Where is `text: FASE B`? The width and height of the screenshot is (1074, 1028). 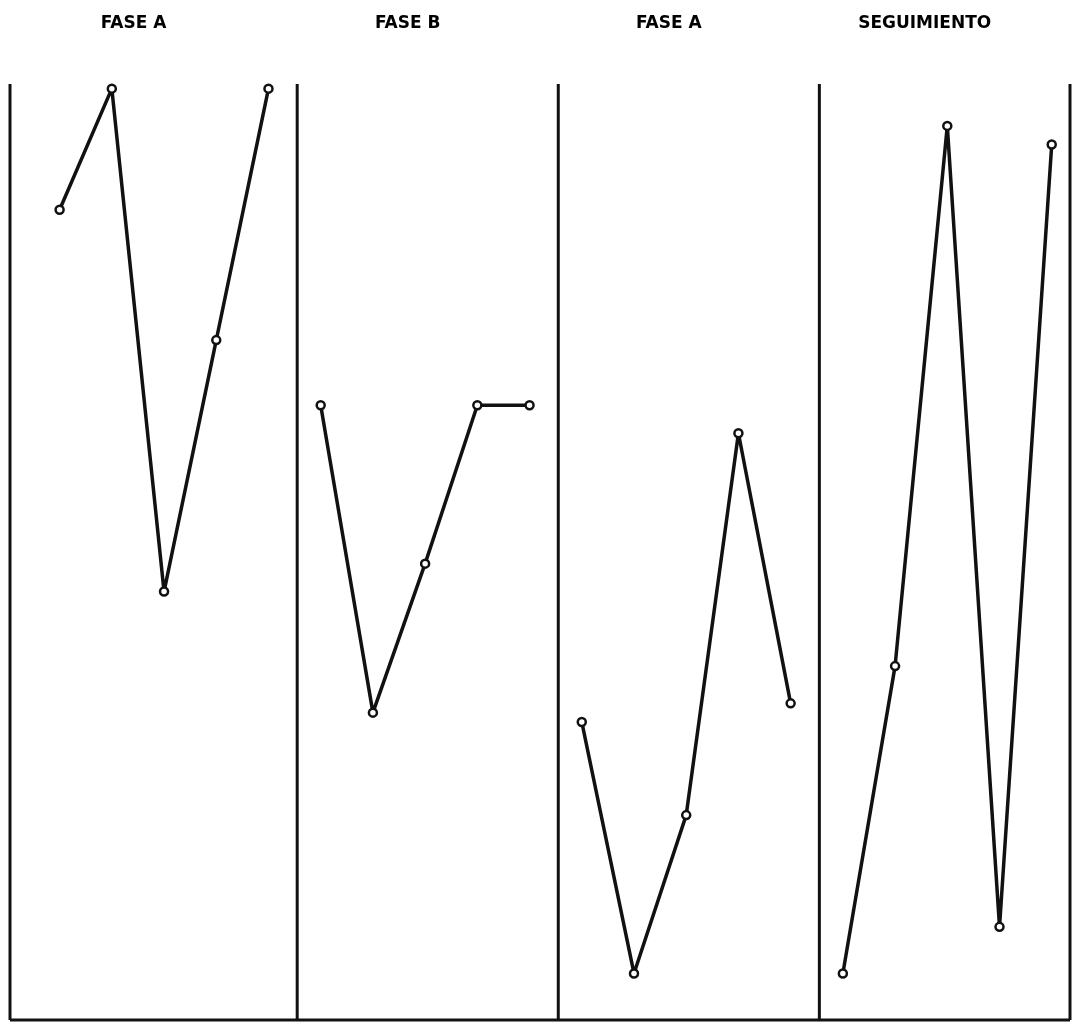
text: FASE B is located at coordinates (407, 22).